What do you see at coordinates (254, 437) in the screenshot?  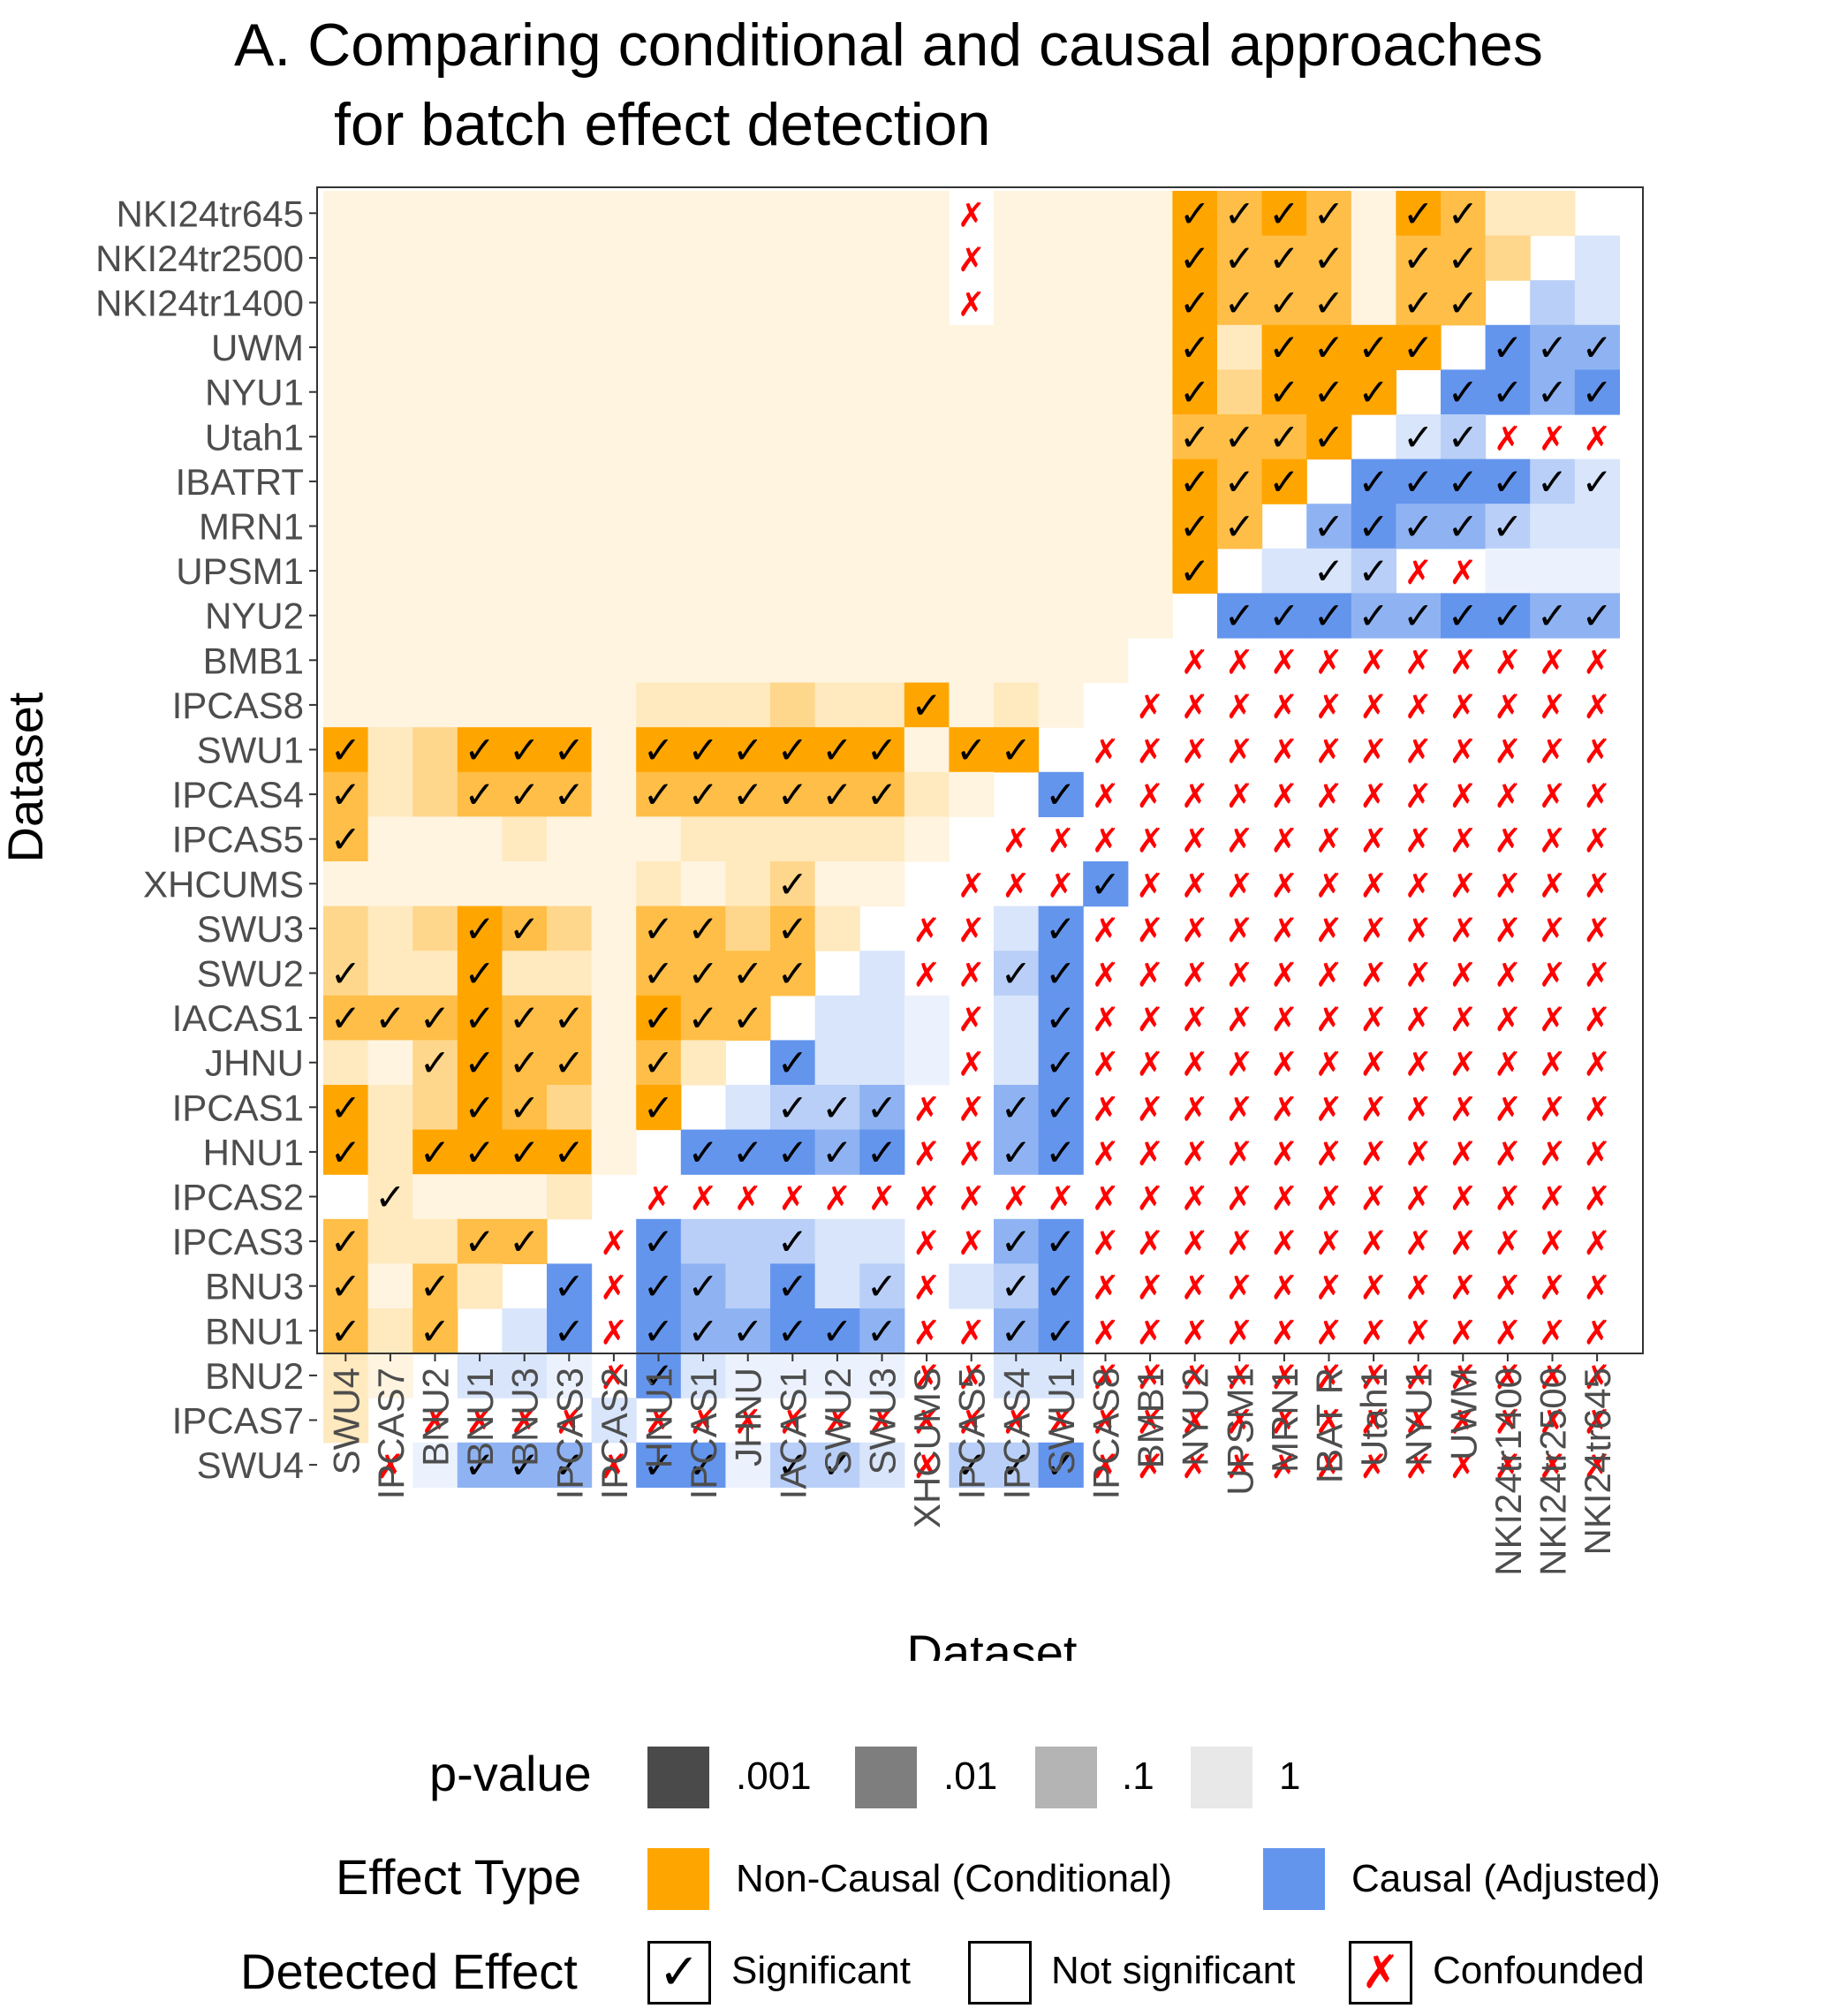 I see `y-axis-tick-label: Utah1` at bounding box center [254, 437].